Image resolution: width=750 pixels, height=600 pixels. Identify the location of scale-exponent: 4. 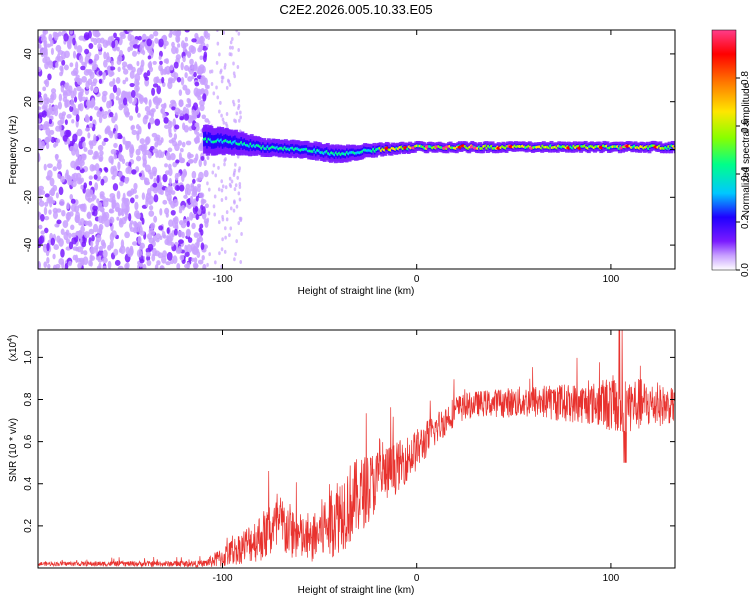
(10, 340).